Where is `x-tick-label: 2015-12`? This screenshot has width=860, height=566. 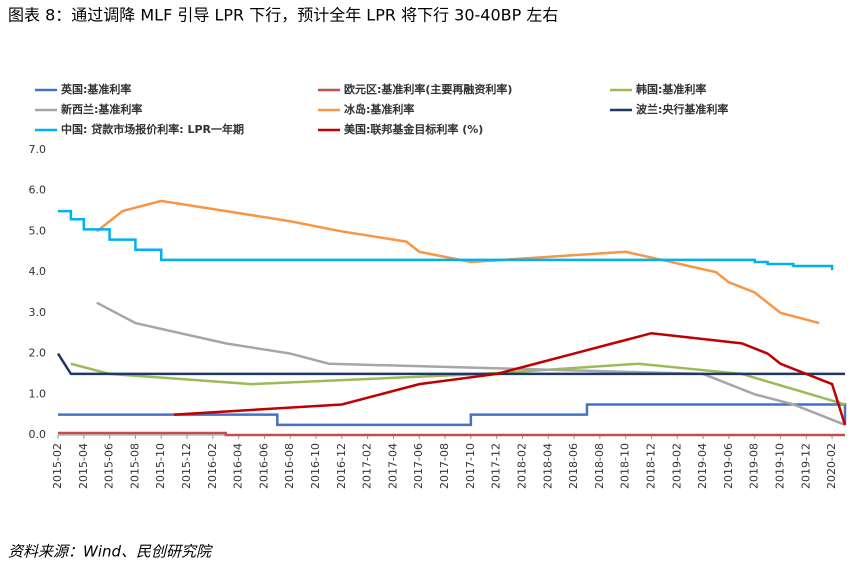 x-tick-label: 2015-12 is located at coordinates (186, 466).